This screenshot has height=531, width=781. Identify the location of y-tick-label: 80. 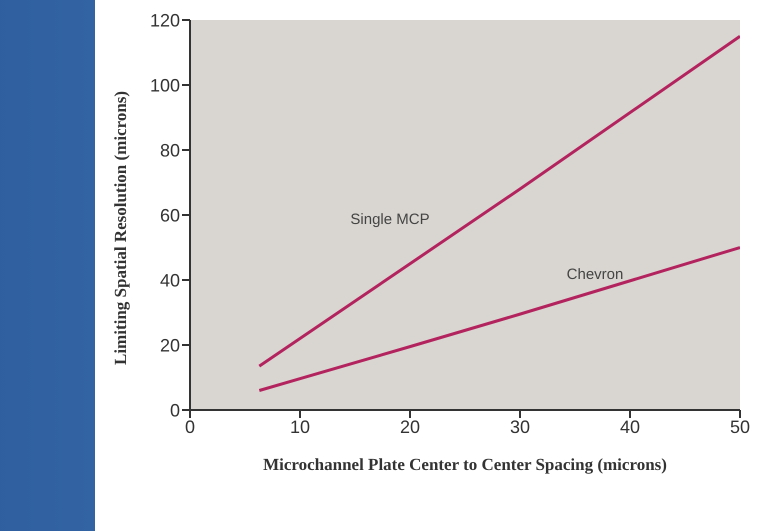
(170, 150).